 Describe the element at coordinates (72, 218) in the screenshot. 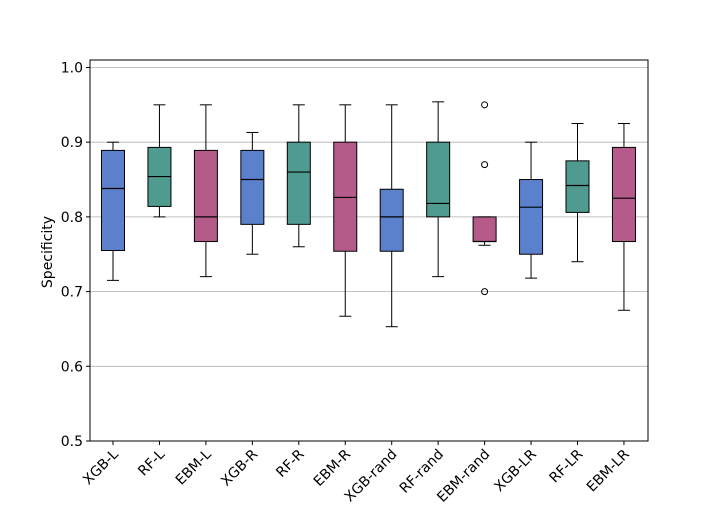

I see `y-tick-label: 0.8` at that location.